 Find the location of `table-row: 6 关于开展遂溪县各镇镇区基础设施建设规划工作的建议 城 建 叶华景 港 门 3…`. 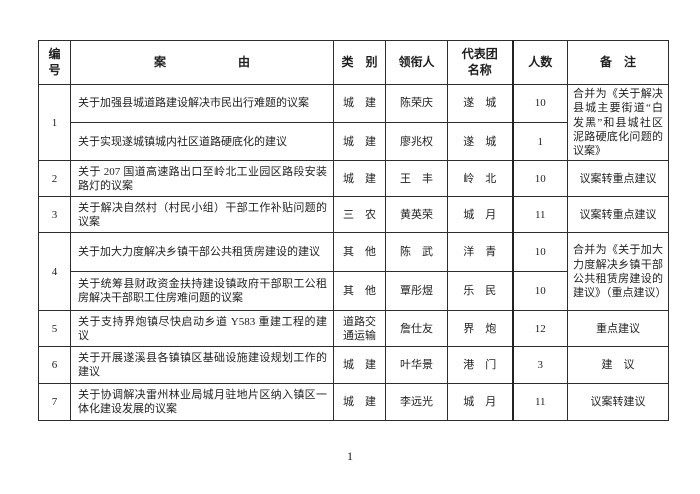

table-row: 6 关于开展遂溪县各镇镇区基础设施建设规划工作的建议 城 建 叶华景 港 门 3… is located at coordinates (353, 365).